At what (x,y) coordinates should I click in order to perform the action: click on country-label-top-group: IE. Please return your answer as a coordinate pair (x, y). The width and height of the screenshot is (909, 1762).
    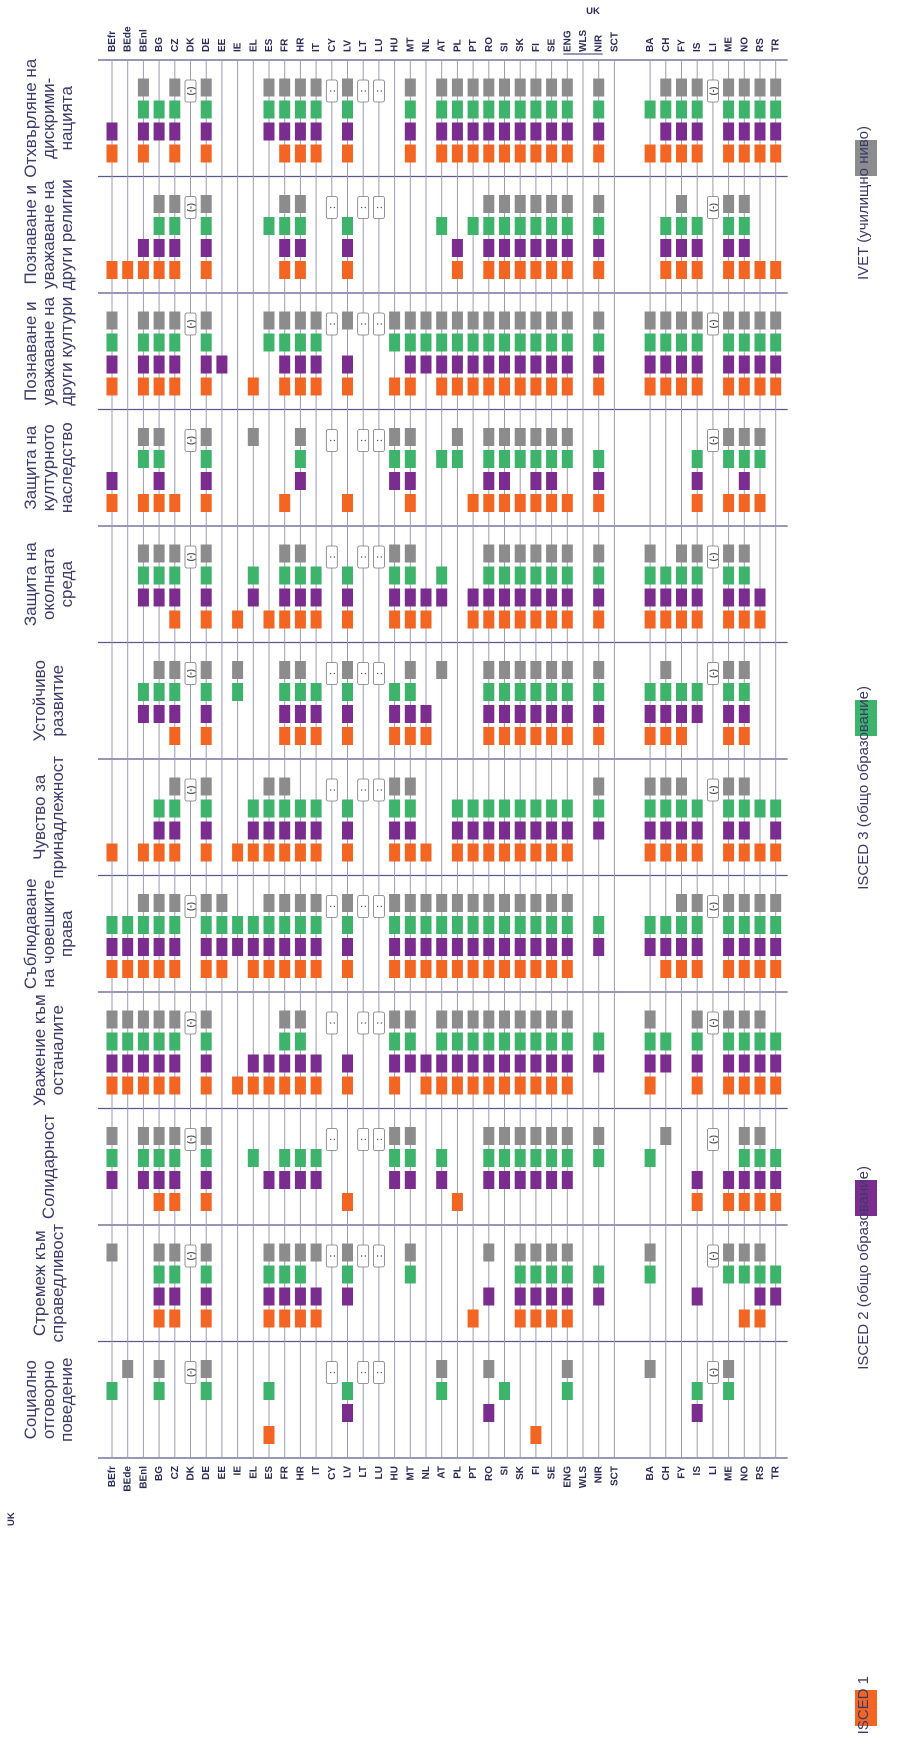
    Looking at the image, I should click on (238, 47).